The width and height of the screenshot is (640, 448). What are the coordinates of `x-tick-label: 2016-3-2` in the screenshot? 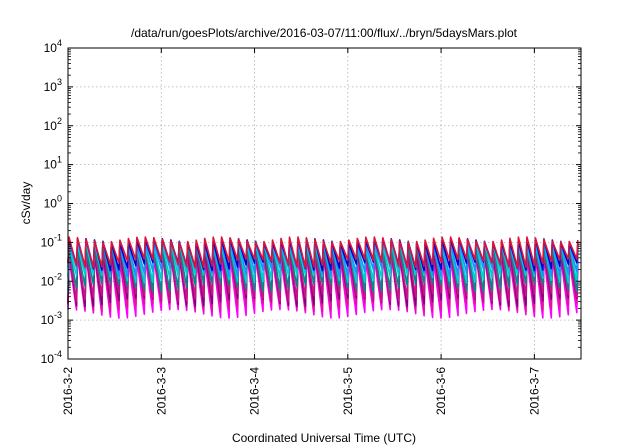 It's located at (68, 391).